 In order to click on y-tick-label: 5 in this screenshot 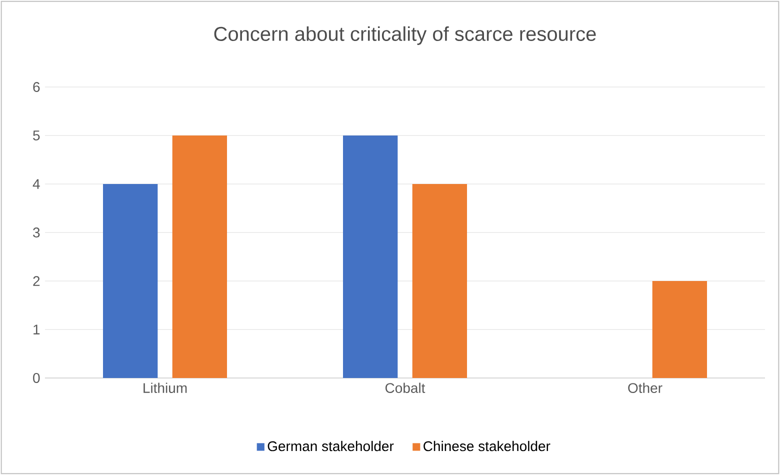, I will do `click(36, 135)`.